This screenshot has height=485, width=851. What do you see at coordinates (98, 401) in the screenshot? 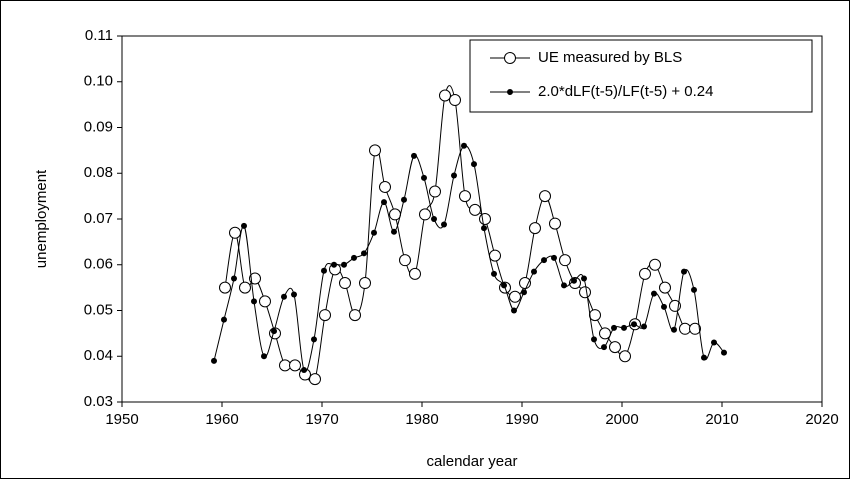
I see `y-tick-label: 0.03` at bounding box center [98, 401].